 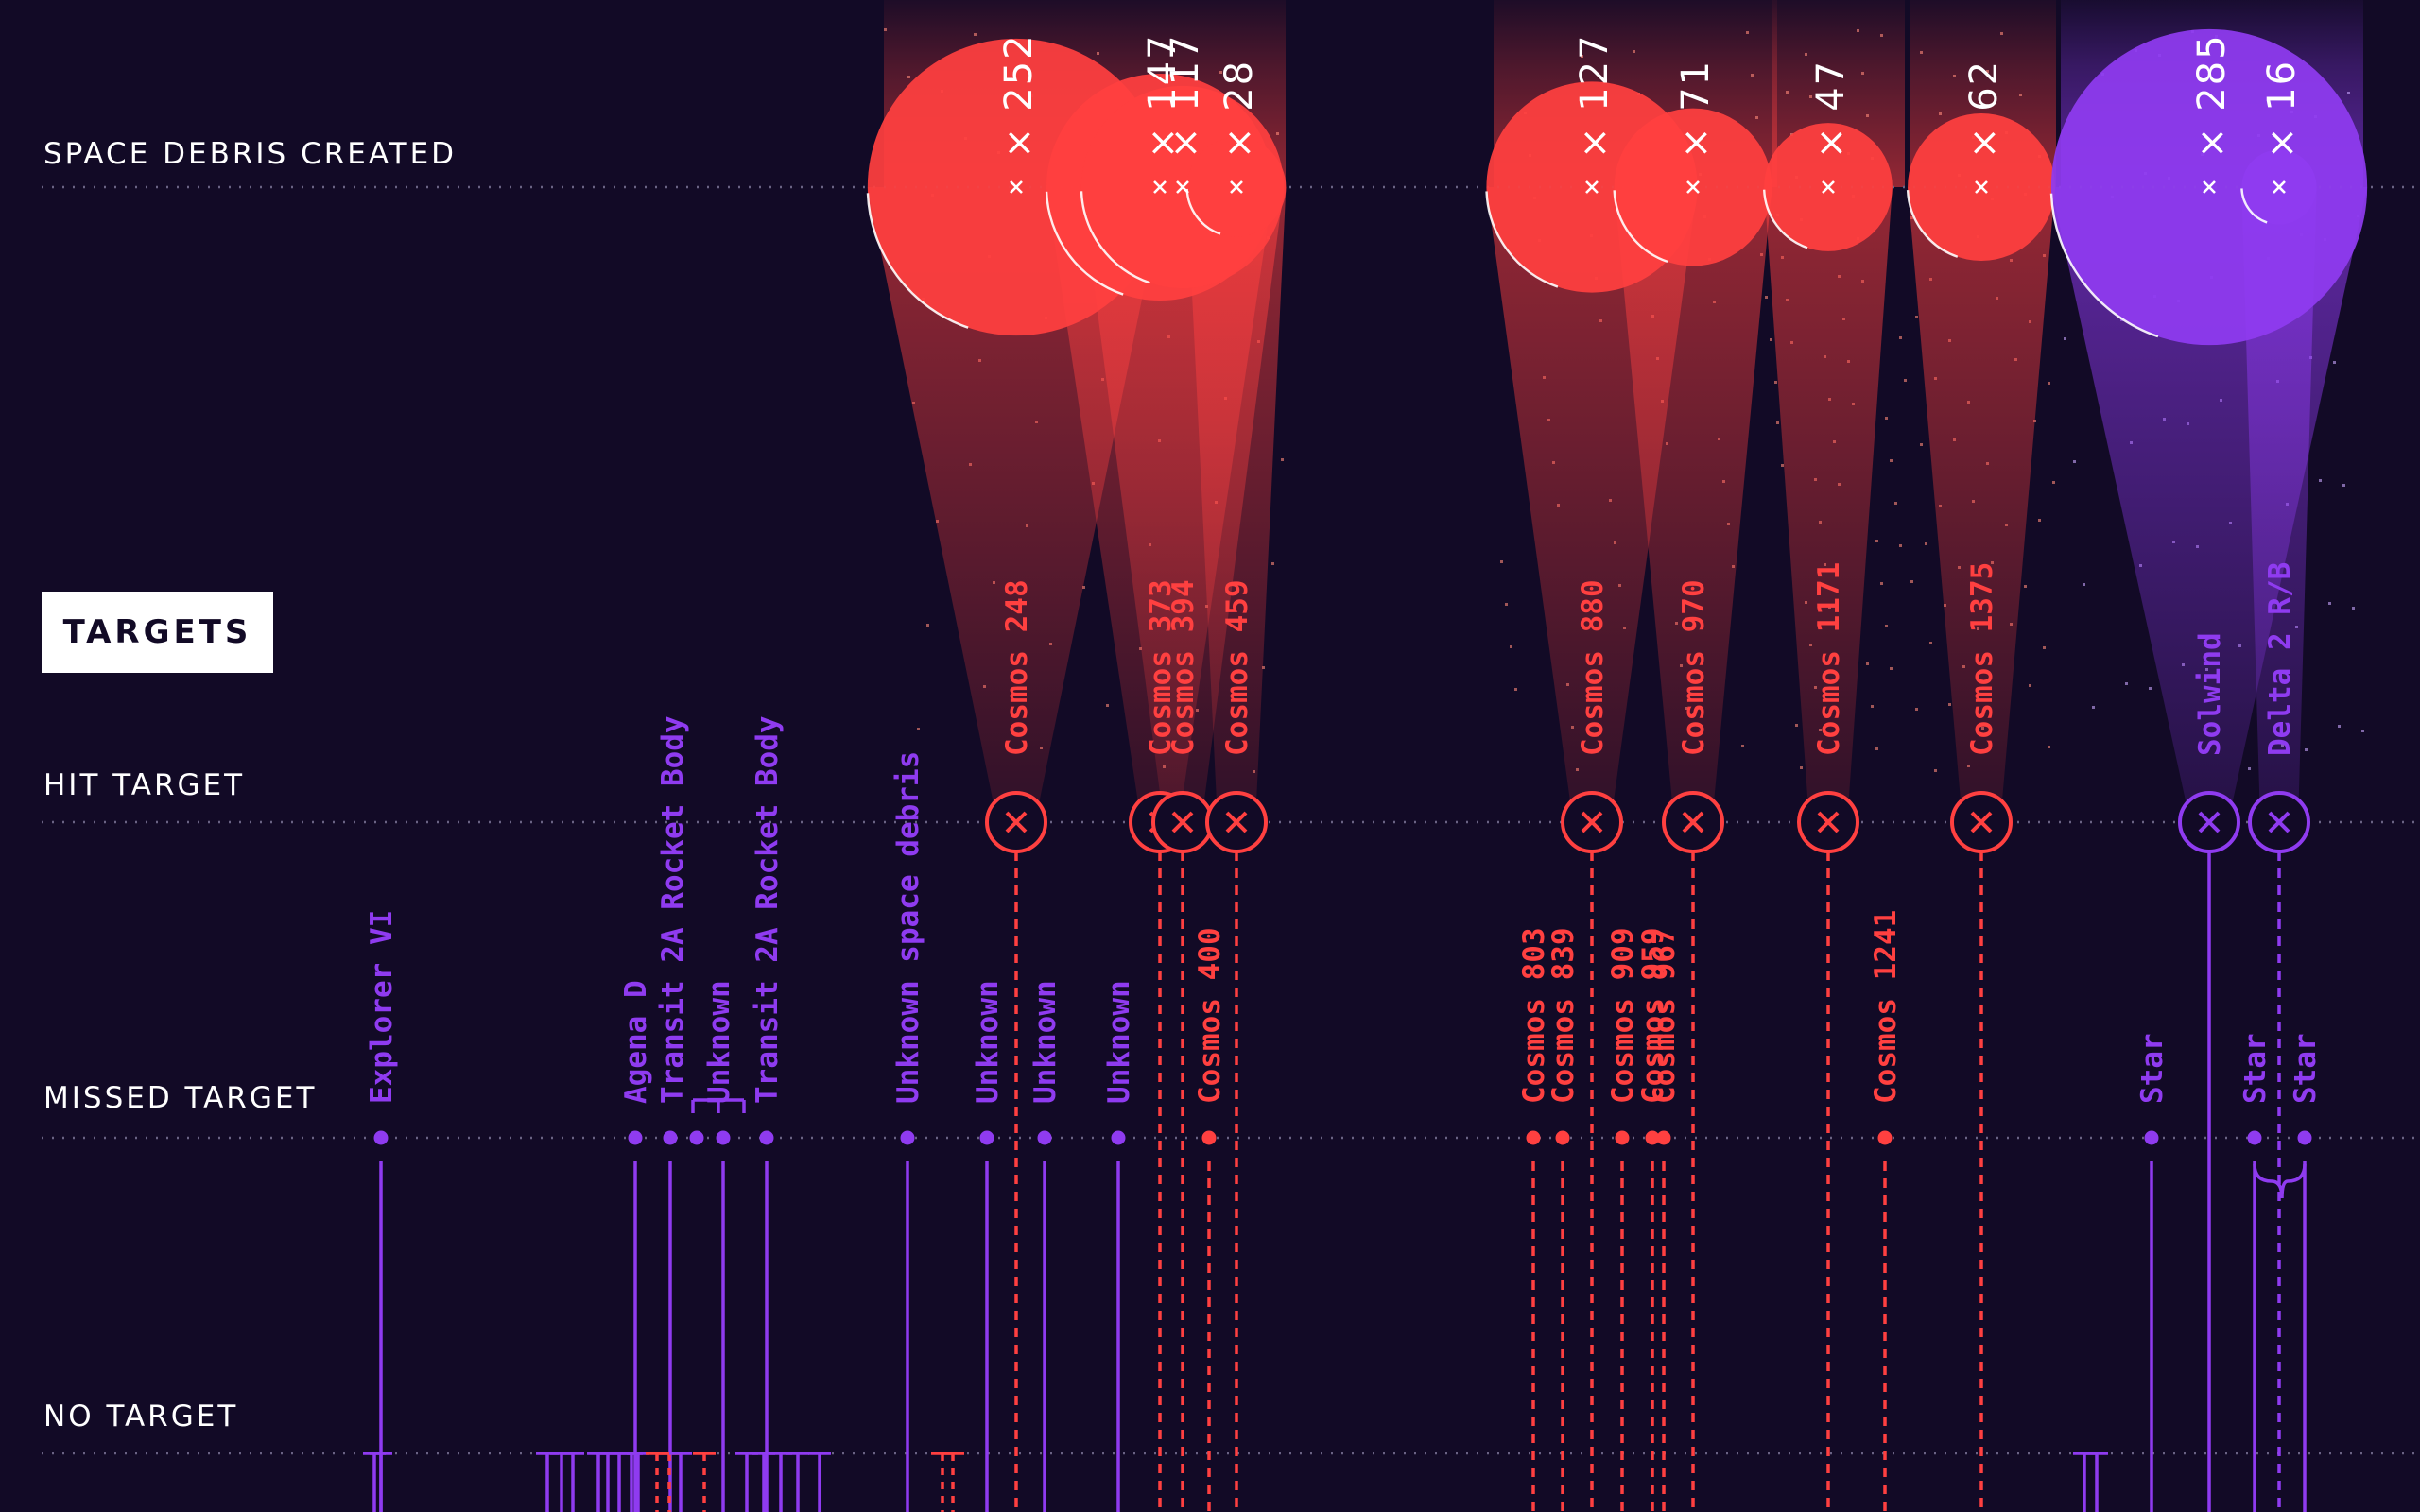 I want to click on row-label-none: NO TARGET, so click(x=141, y=1417).